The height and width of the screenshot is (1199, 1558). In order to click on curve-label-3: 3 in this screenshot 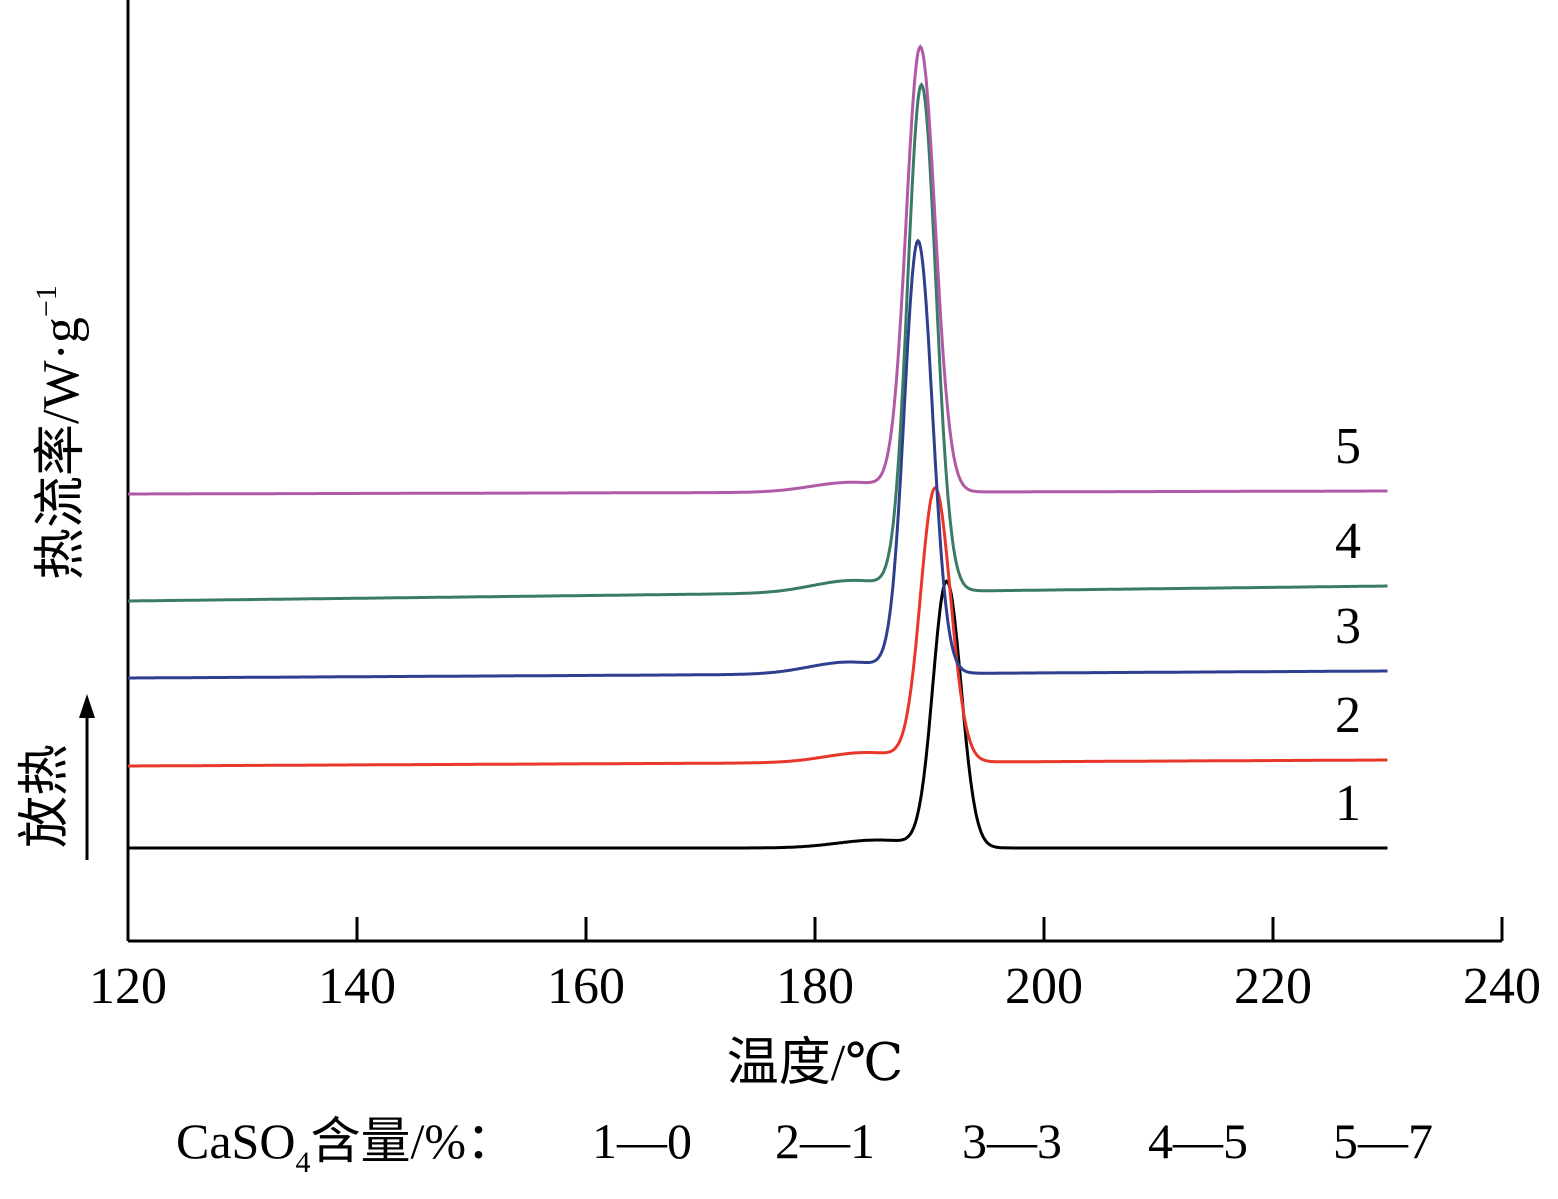, I will do `click(1348, 626)`.